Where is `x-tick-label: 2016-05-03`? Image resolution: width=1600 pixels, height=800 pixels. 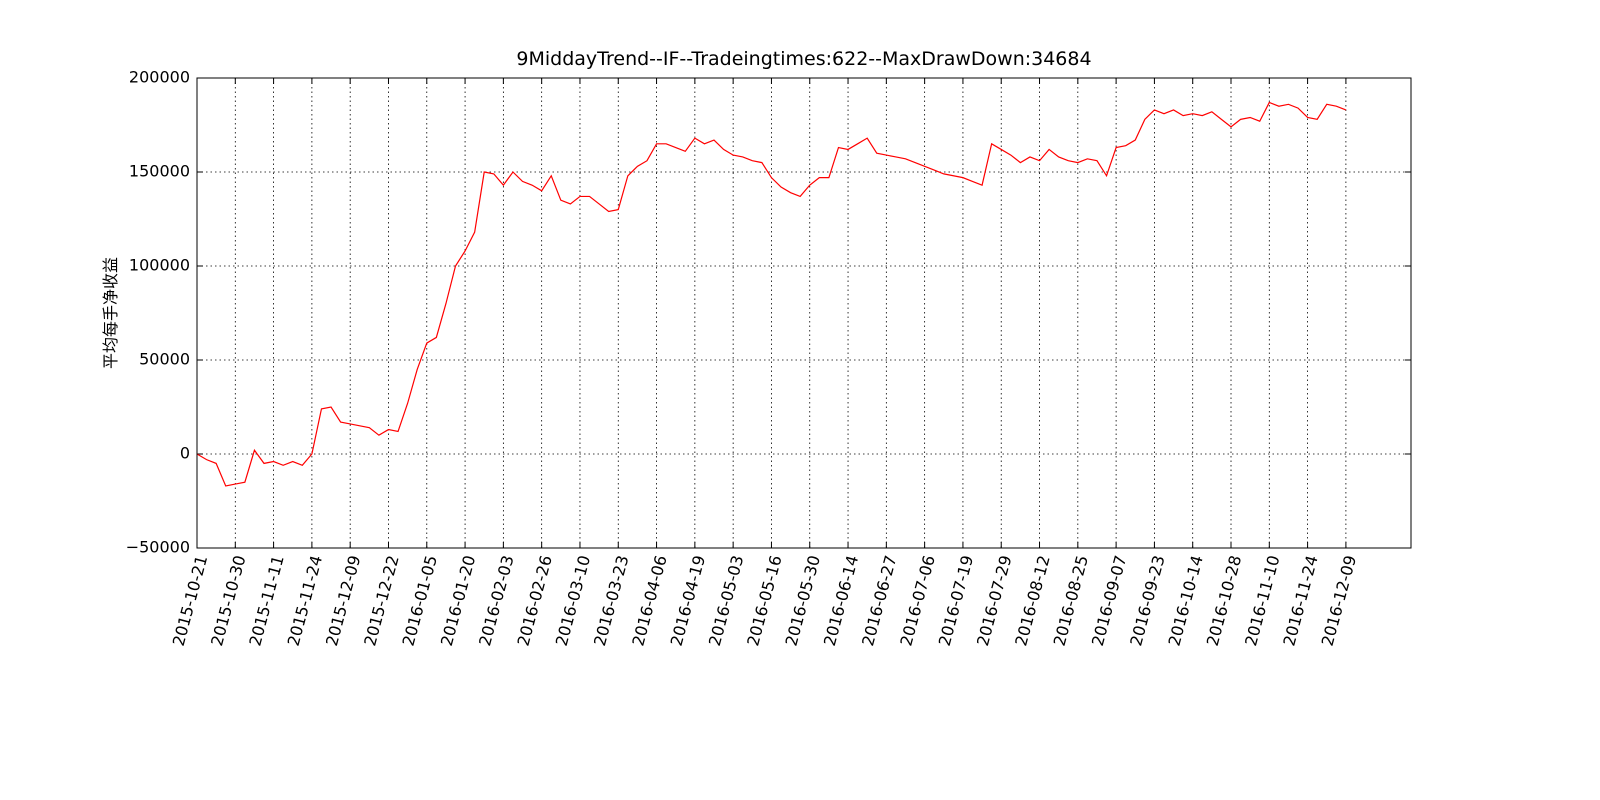
x-tick-label: 2016-05-03 is located at coordinates (726, 600).